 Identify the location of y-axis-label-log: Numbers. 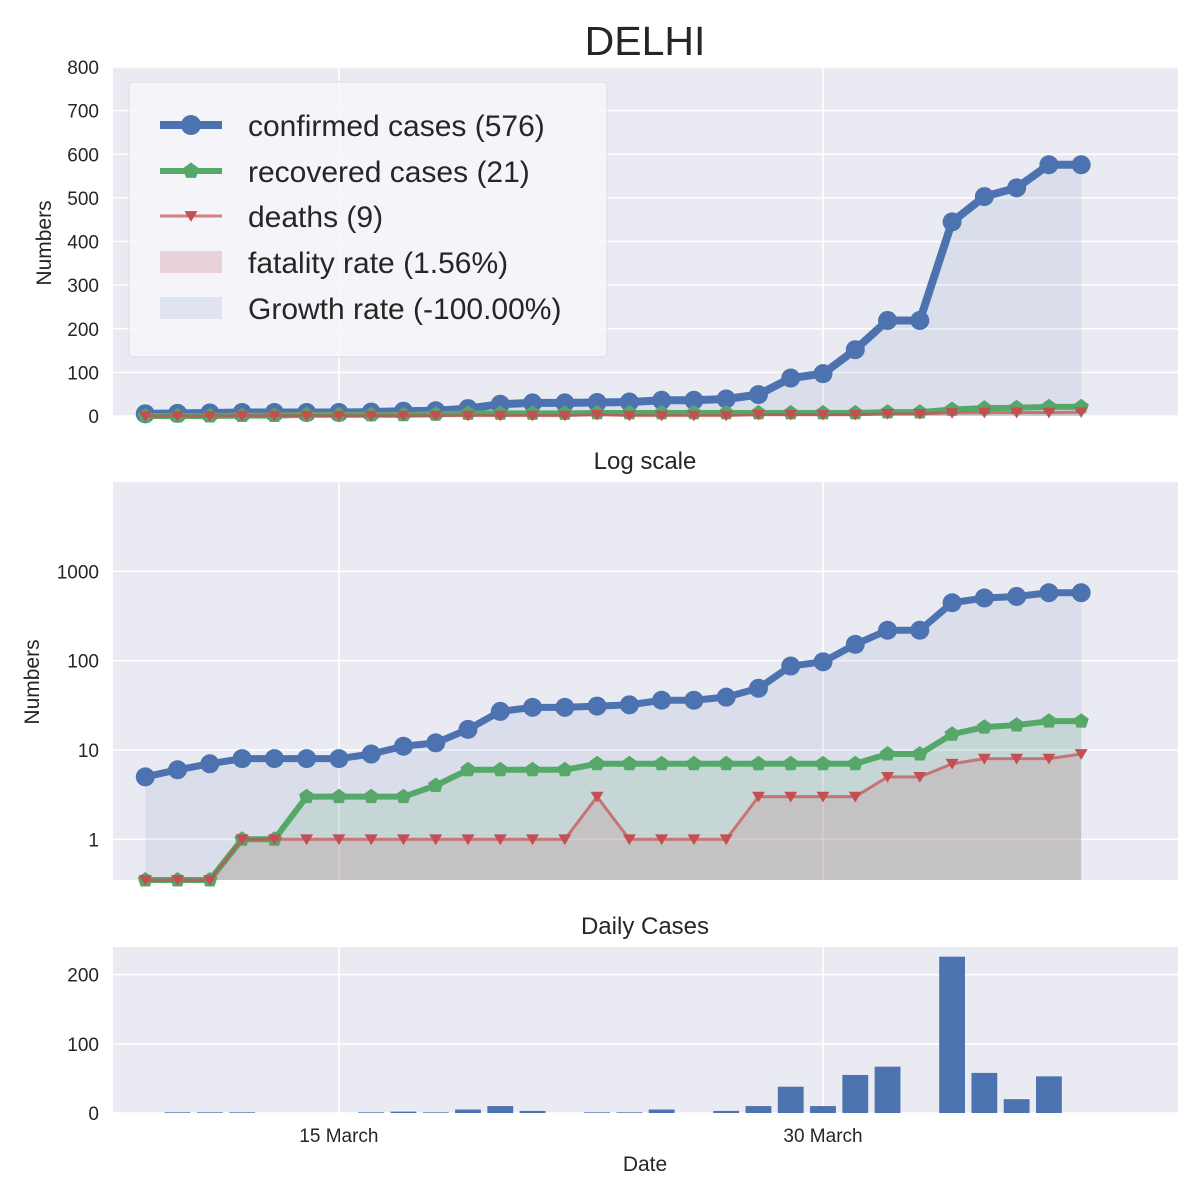
(32, 681).